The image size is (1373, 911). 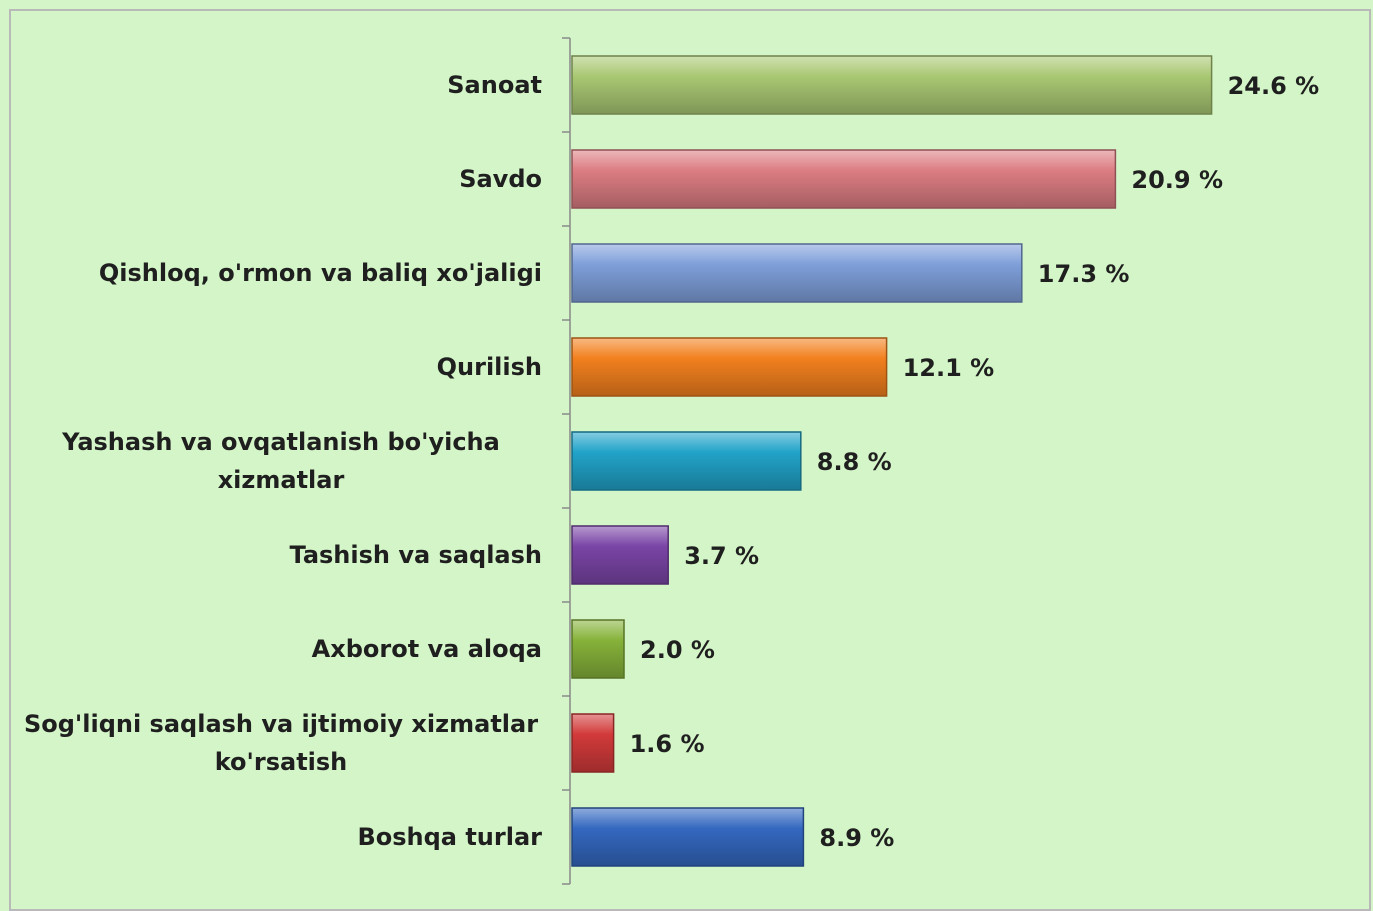 I want to click on value-label: 3.7 %, so click(x=722, y=556).